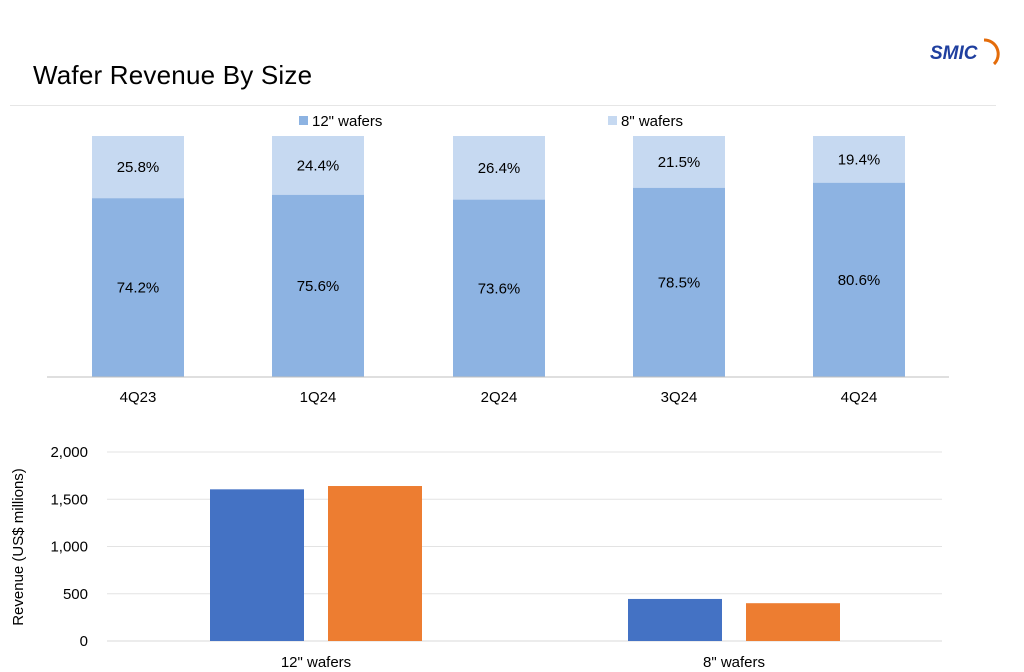 The height and width of the screenshot is (672, 1024). What do you see at coordinates (347, 121) in the screenshot?
I see `legend-label-12in: 12" wafers` at bounding box center [347, 121].